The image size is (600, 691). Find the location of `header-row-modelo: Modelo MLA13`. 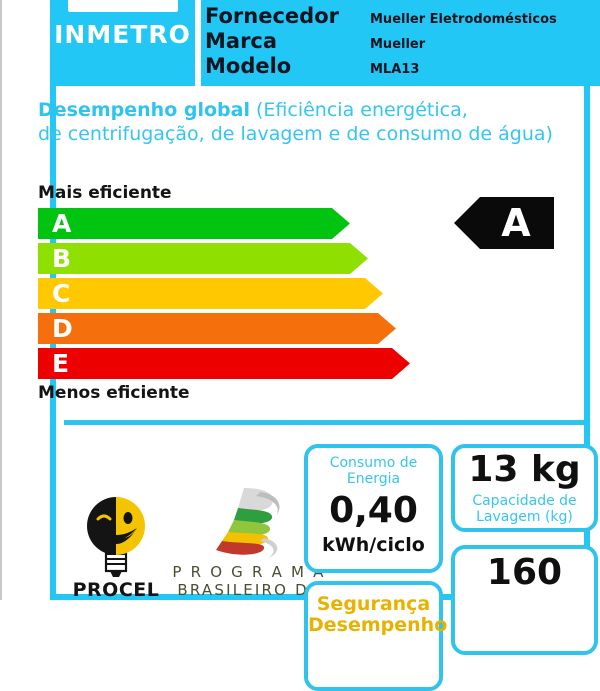

header-row-modelo: Modelo MLA13 is located at coordinates (400, 66).